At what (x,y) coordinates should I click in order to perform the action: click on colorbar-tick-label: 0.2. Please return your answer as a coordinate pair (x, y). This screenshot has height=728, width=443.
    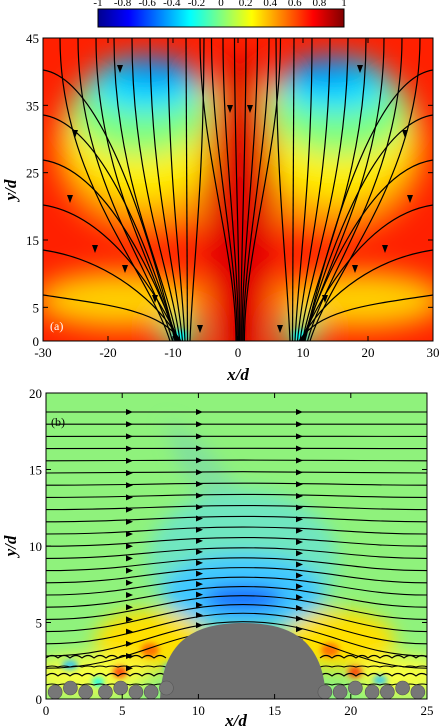
    Looking at the image, I should click on (246, 4).